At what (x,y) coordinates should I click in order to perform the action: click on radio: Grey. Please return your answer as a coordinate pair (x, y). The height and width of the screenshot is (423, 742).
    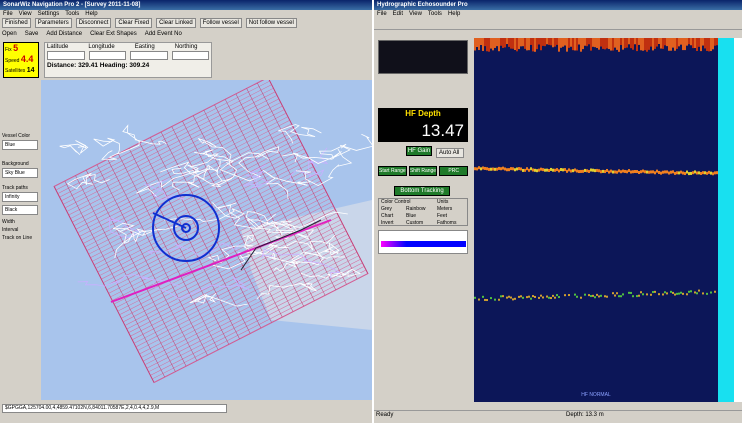
    Looking at the image, I should click on (386, 209).